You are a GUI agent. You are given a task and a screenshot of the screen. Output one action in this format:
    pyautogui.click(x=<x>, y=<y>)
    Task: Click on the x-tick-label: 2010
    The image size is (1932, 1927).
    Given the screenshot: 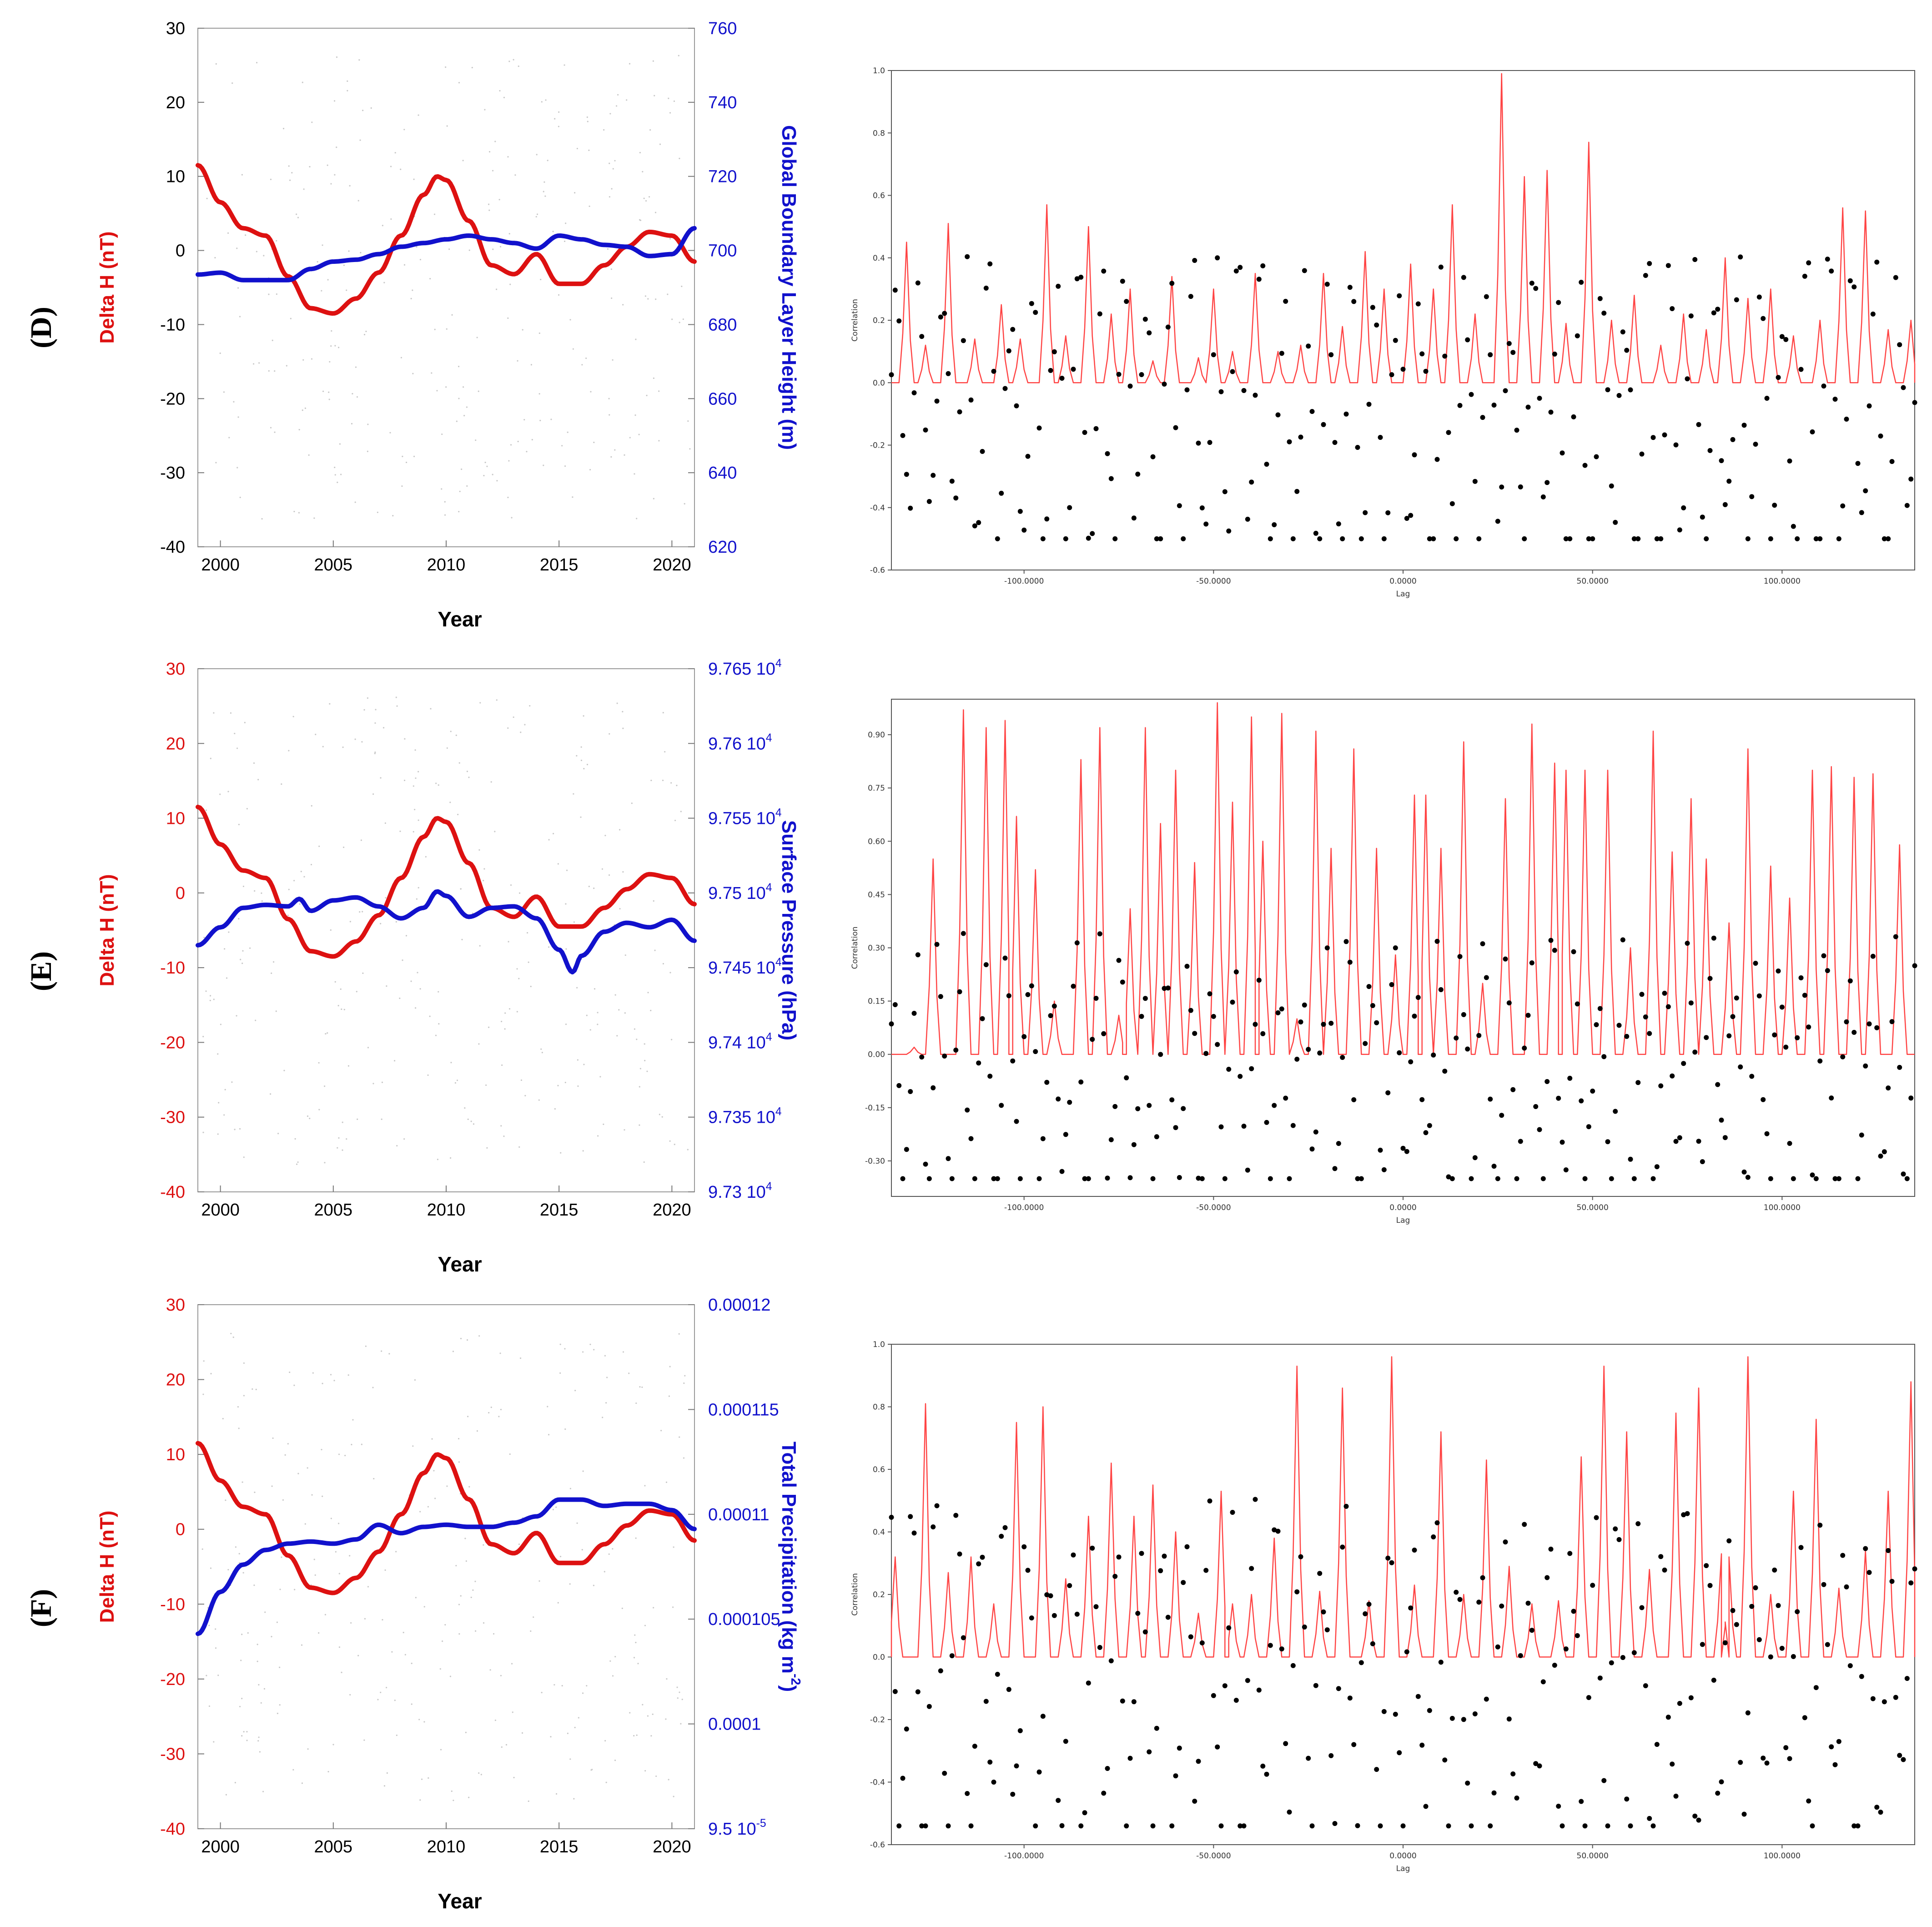 What is the action you would take?
    pyautogui.click(x=446, y=1847)
    